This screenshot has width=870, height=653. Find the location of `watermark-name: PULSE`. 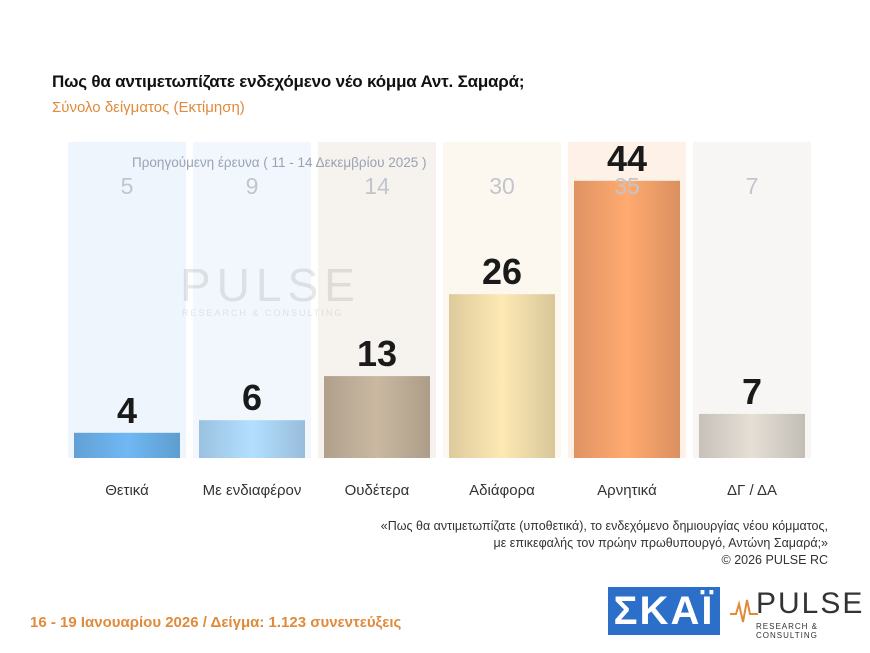

watermark-name: PULSE is located at coordinates (270, 285).